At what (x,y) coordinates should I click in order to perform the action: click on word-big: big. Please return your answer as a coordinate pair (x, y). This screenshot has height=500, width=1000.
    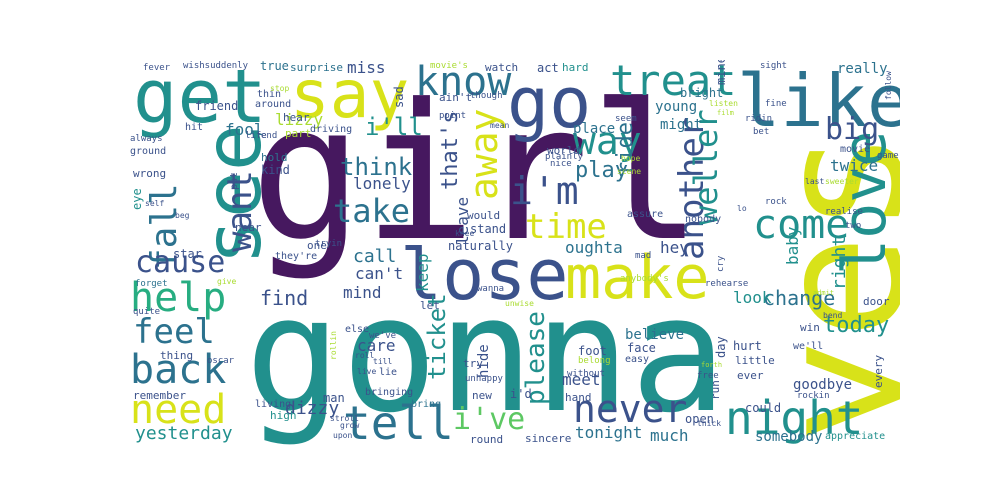
    Looking at the image, I should click on (852, 129).